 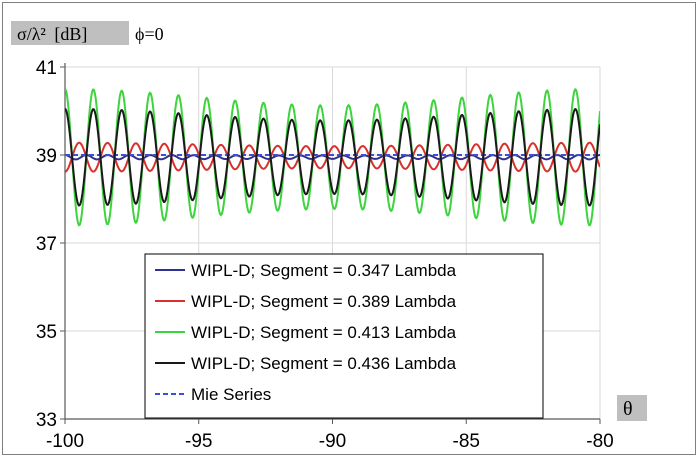 What do you see at coordinates (332, 441) in the screenshot?
I see `x-tick-label: -90` at bounding box center [332, 441].